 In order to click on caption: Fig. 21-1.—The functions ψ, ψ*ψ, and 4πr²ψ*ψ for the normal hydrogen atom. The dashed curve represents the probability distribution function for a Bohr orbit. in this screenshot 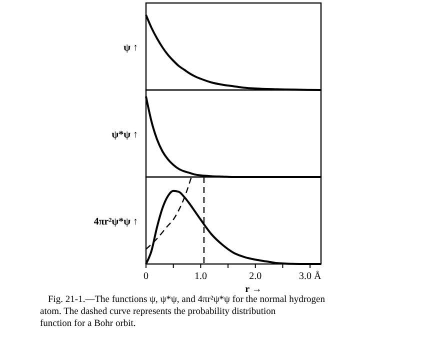, I will do `click(183, 312)`.